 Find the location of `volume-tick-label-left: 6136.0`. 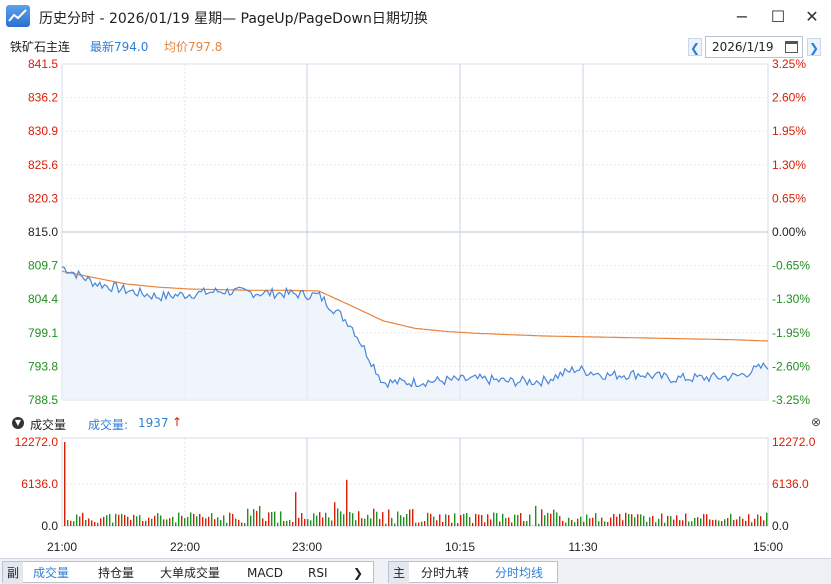

volume-tick-label-left: 6136.0 is located at coordinates (39, 484).